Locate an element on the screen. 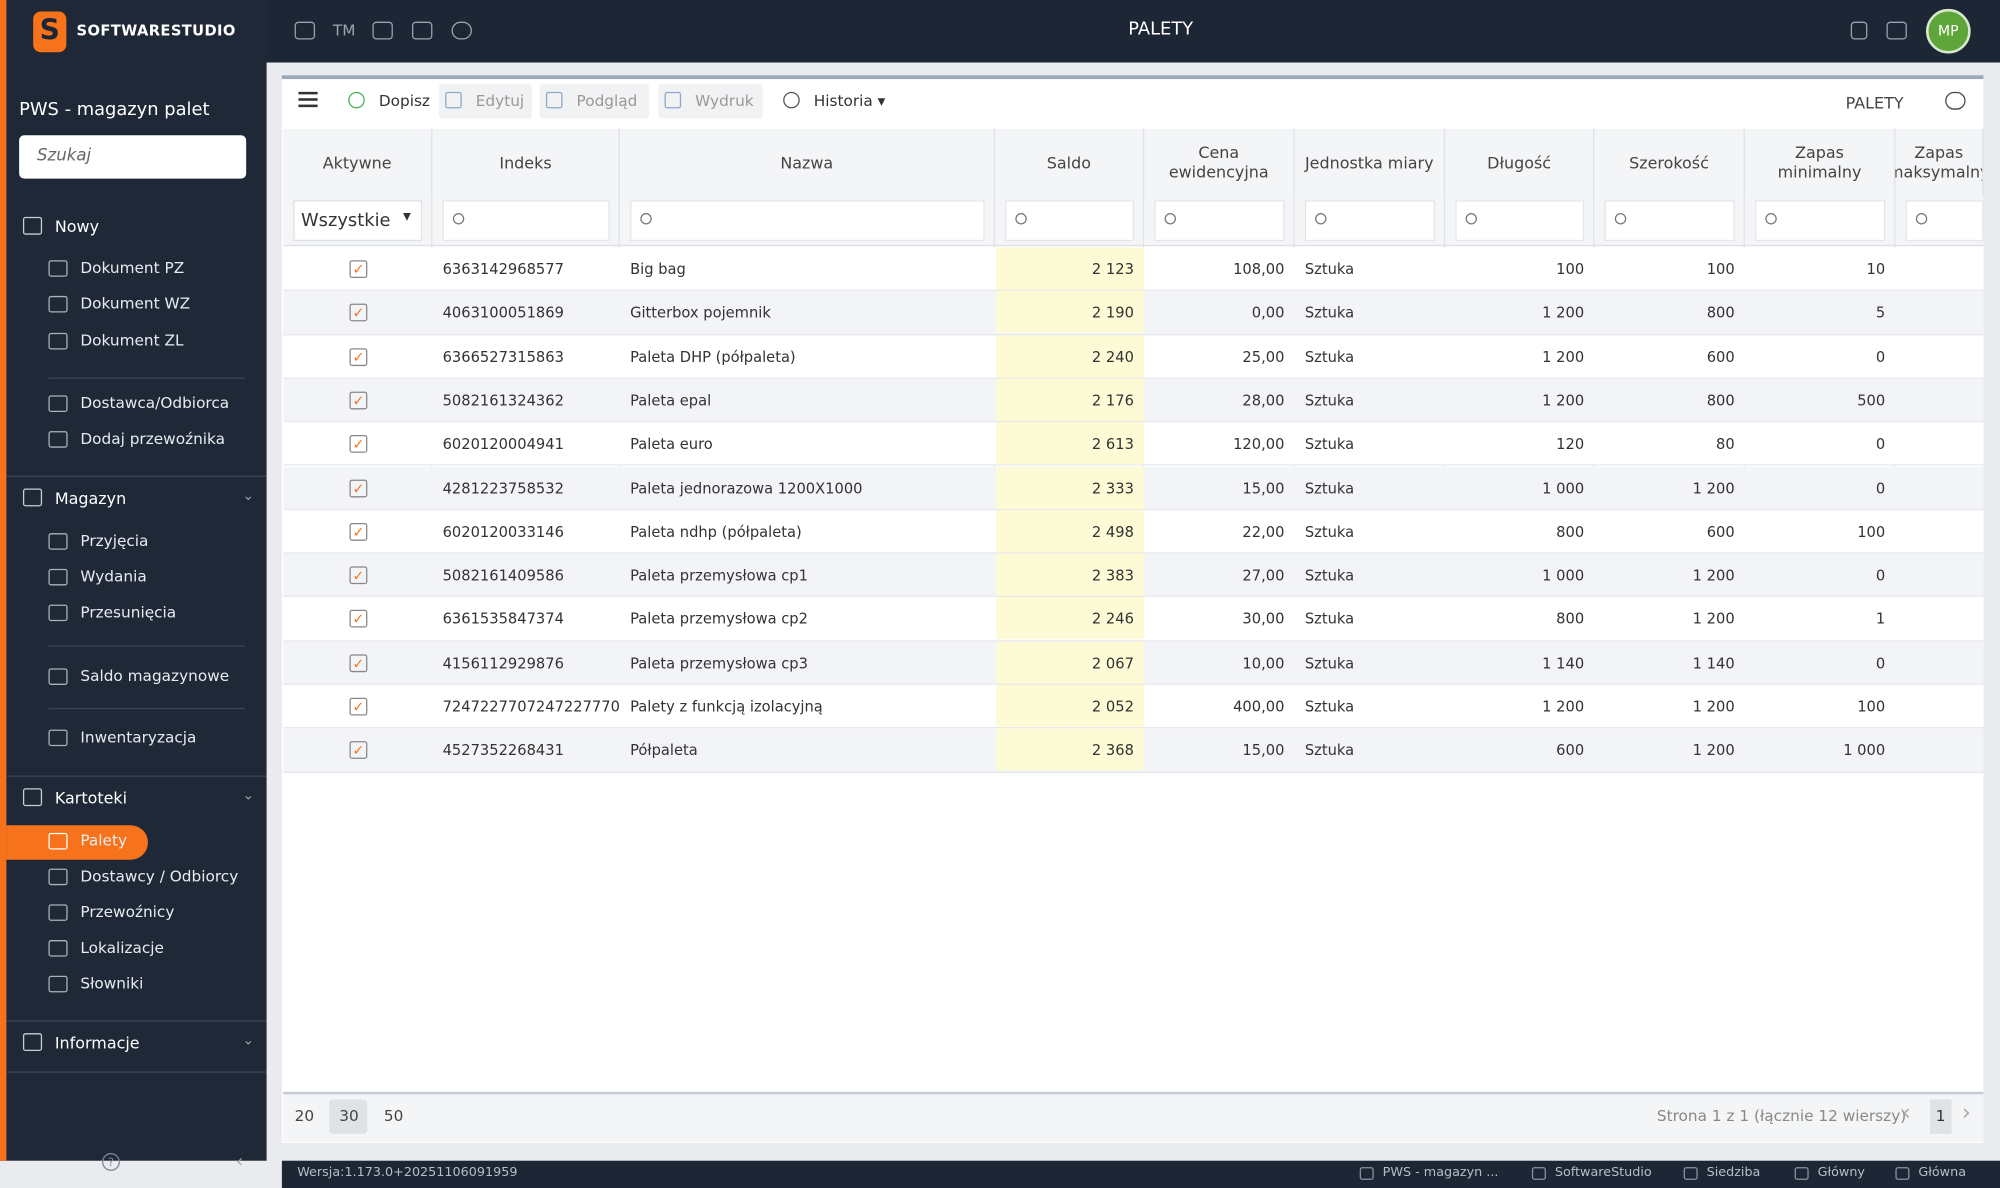 This screenshot has width=2000, height=1188. prev-page: ‹ is located at coordinates (1906, 1113).